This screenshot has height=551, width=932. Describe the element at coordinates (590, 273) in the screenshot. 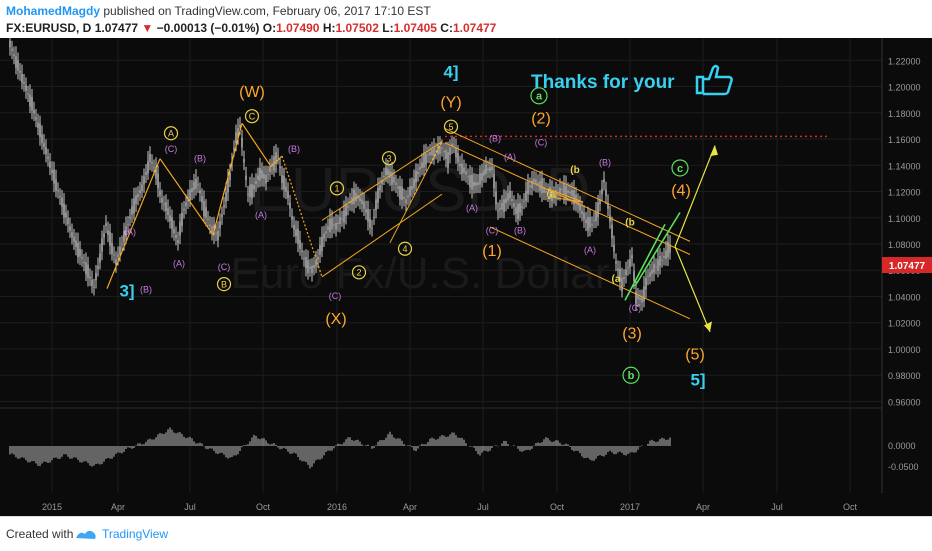

I see `falling-channel-lower` at that location.